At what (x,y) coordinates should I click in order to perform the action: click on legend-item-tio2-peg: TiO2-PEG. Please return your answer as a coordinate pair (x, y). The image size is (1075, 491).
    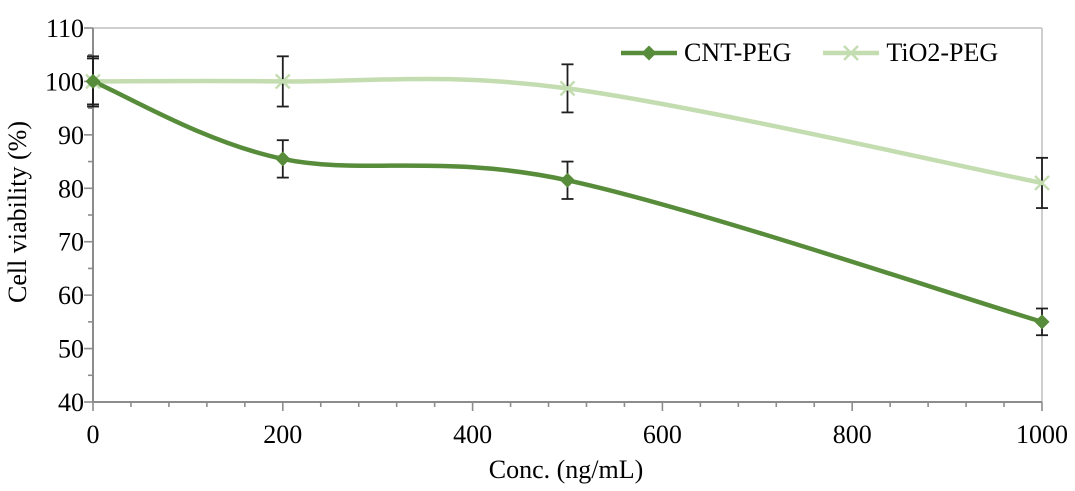
    Looking at the image, I should click on (910, 53).